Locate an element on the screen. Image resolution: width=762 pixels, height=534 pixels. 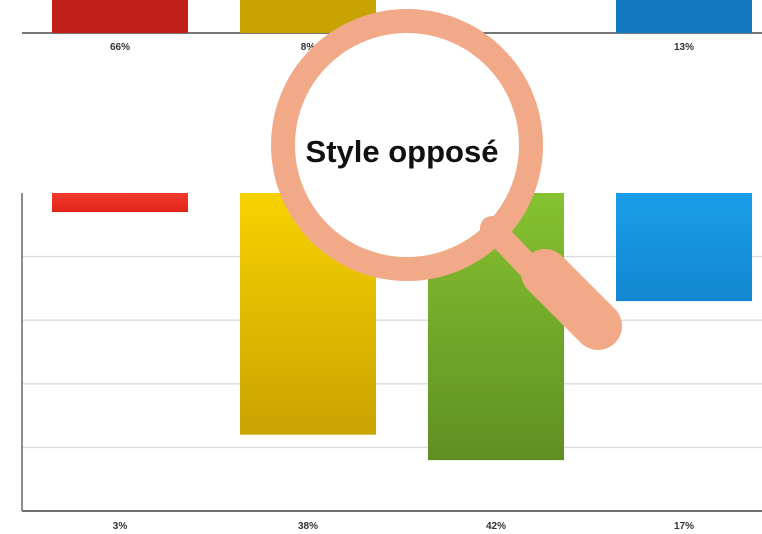
top-bar-chart: 66% 8% 13% is located at coordinates (392, 26).